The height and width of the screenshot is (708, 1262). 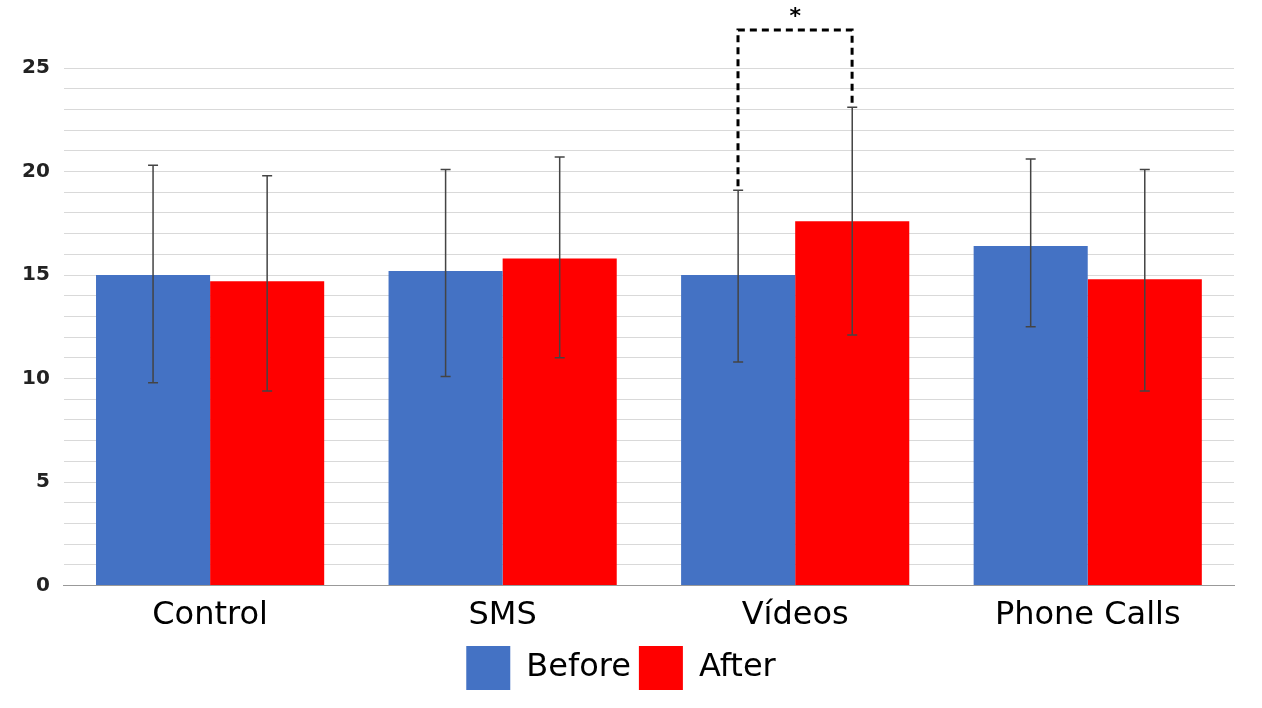 I want to click on y-tick-label: 15, so click(x=35, y=273).